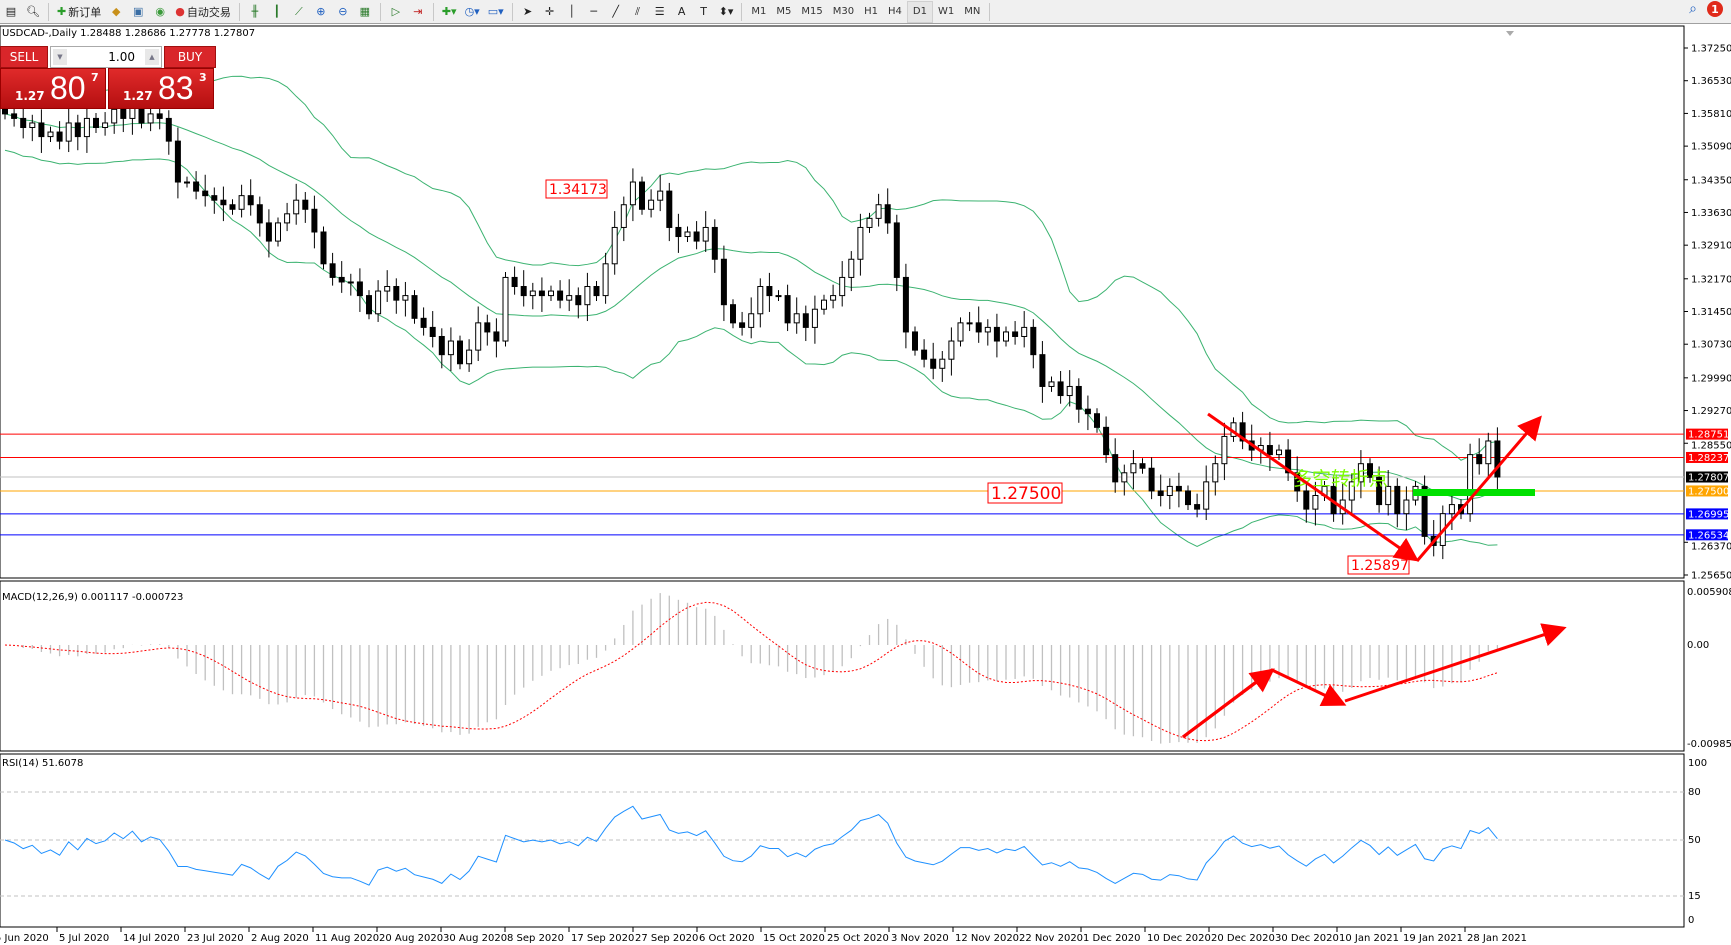 This screenshot has height=945, width=1731. Describe the element at coordinates (871, 11) in the screenshot. I see `timeframe-h1: H1` at that location.